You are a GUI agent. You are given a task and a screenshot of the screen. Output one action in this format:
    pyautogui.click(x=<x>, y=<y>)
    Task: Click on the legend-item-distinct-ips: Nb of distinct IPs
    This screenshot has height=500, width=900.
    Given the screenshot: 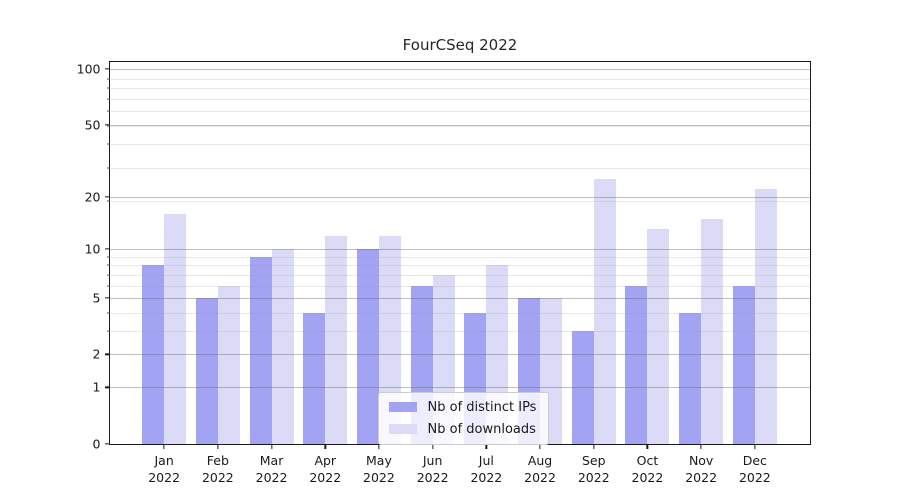 What is the action you would take?
    pyautogui.click(x=462, y=407)
    